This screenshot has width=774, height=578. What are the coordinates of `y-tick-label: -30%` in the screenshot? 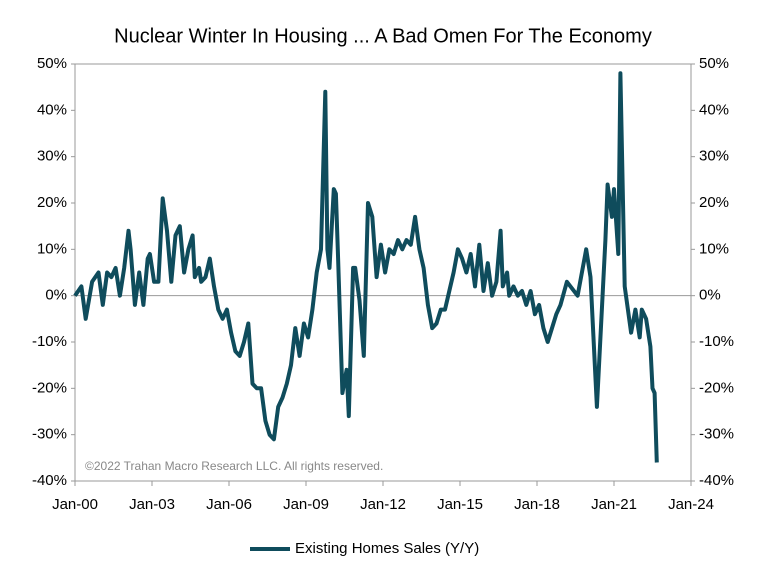 It's located at (49, 434).